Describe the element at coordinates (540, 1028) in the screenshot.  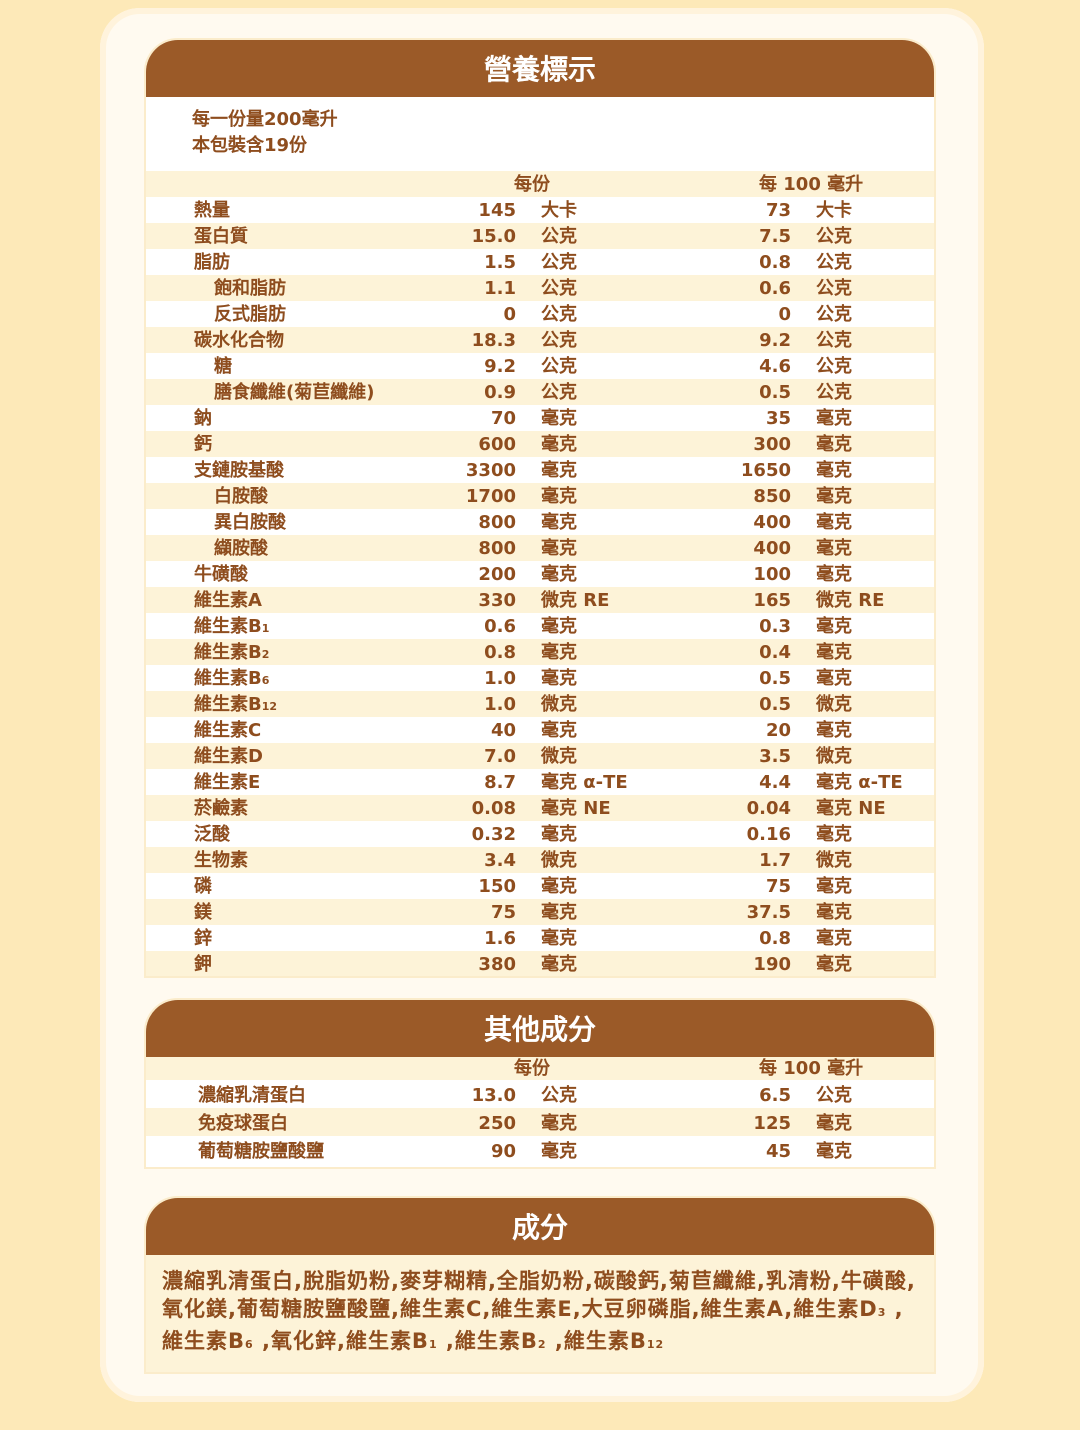
I see `other-title: 其他成分` at that location.